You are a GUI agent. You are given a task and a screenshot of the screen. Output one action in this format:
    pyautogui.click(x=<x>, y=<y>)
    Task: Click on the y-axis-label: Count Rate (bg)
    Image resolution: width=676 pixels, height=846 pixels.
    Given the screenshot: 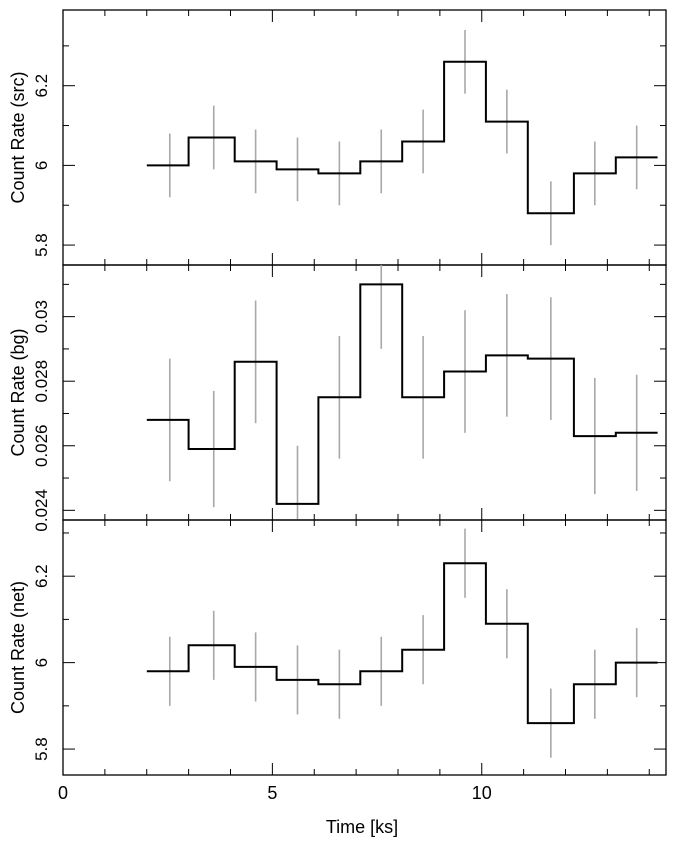 What is the action you would take?
    pyautogui.click(x=18, y=392)
    